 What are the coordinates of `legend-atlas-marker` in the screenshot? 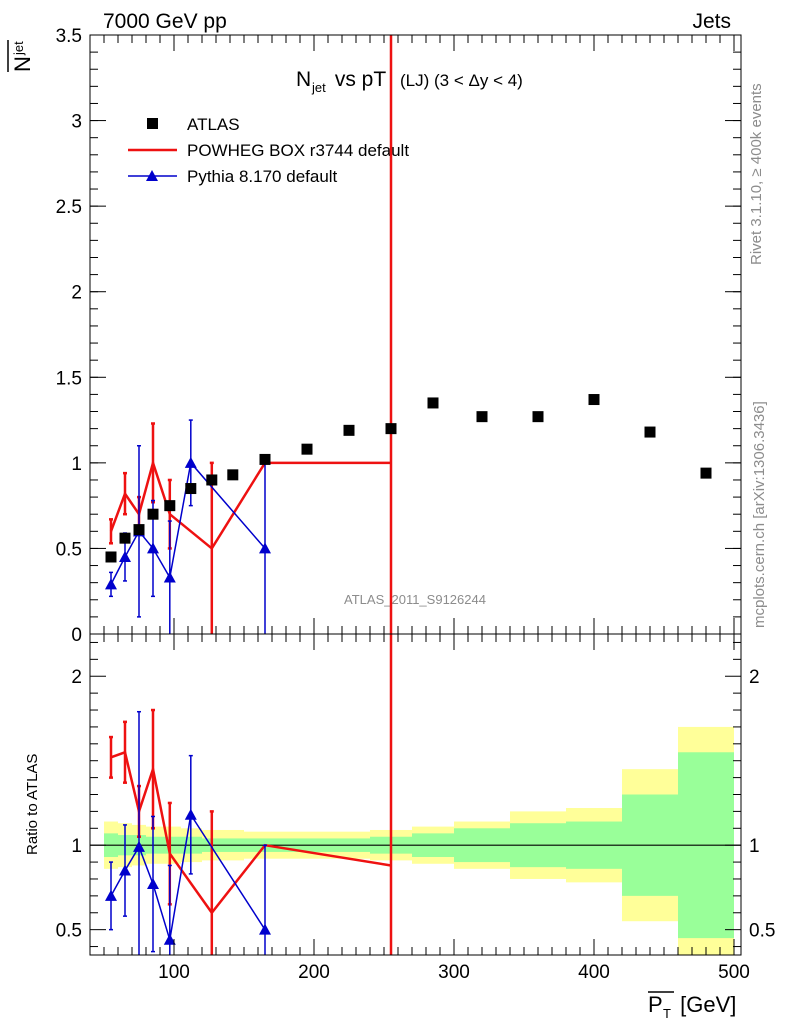 It's located at (152, 123).